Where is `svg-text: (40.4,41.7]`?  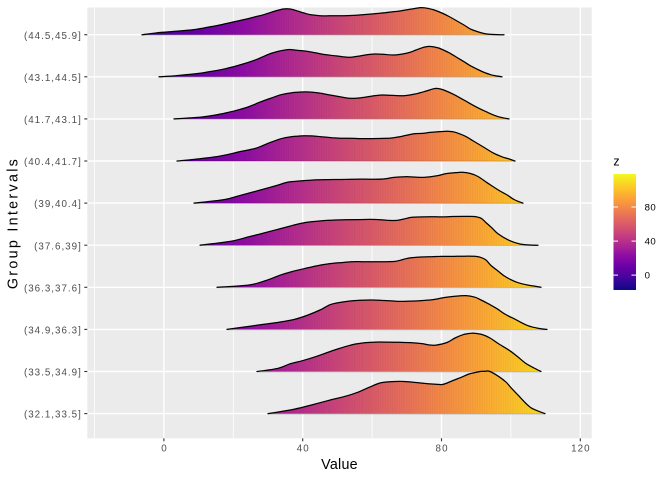
svg-text: (40.4,41.7] is located at coordinates (53, 162).